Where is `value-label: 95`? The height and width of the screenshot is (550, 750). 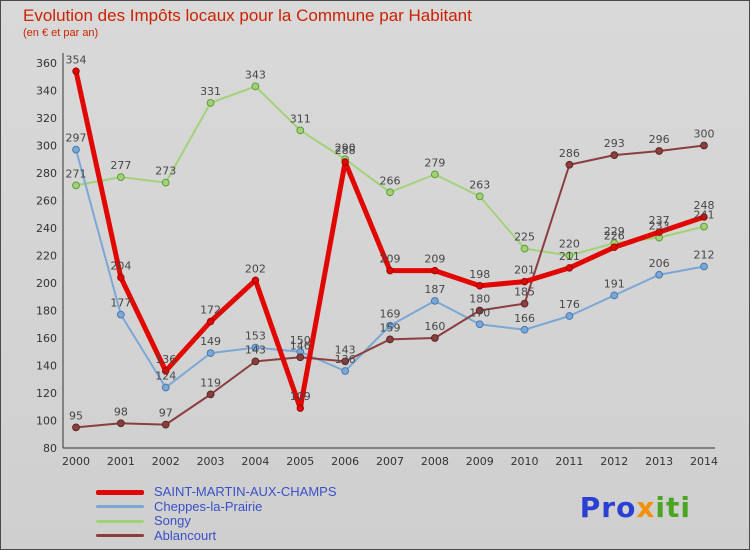
value-label: 95 is located at coordinates (76, 415).